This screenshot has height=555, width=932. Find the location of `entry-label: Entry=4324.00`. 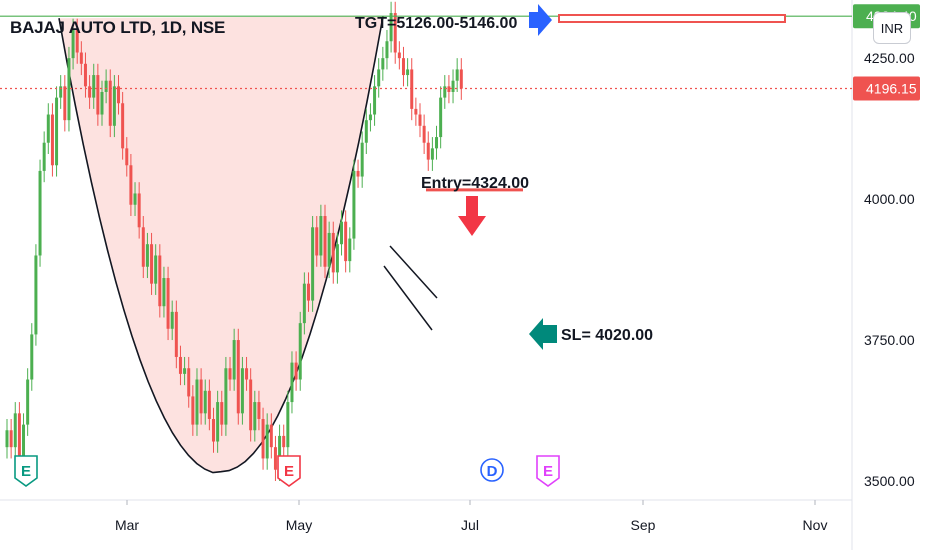

entry-label: Entry=4324.00 is located at coordinates (475, 183).